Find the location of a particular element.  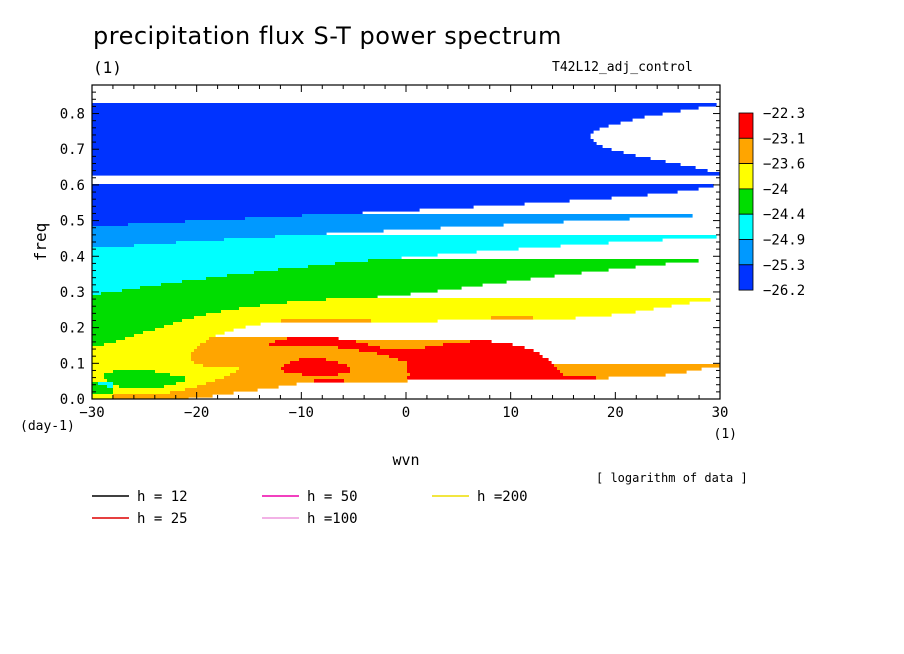

x-tick-label: 30 is located at coordinates (720, 413).